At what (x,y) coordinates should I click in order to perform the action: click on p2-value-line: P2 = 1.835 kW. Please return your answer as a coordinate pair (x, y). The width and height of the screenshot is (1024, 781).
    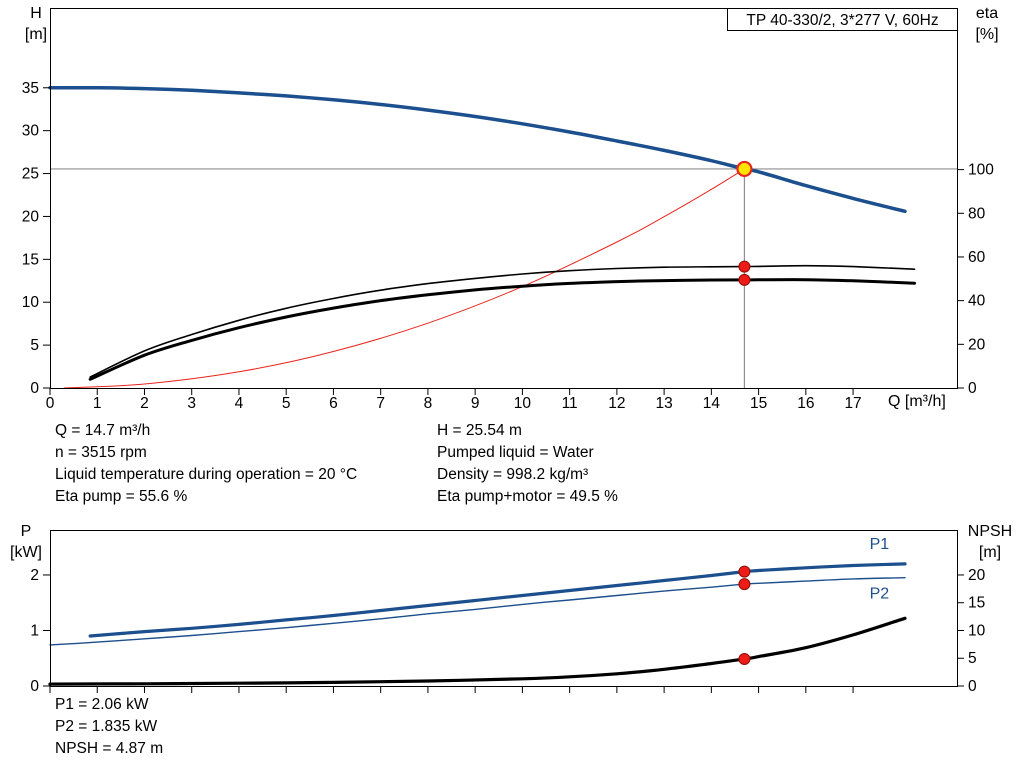
    Looking at the image, I should click on (106, 726).